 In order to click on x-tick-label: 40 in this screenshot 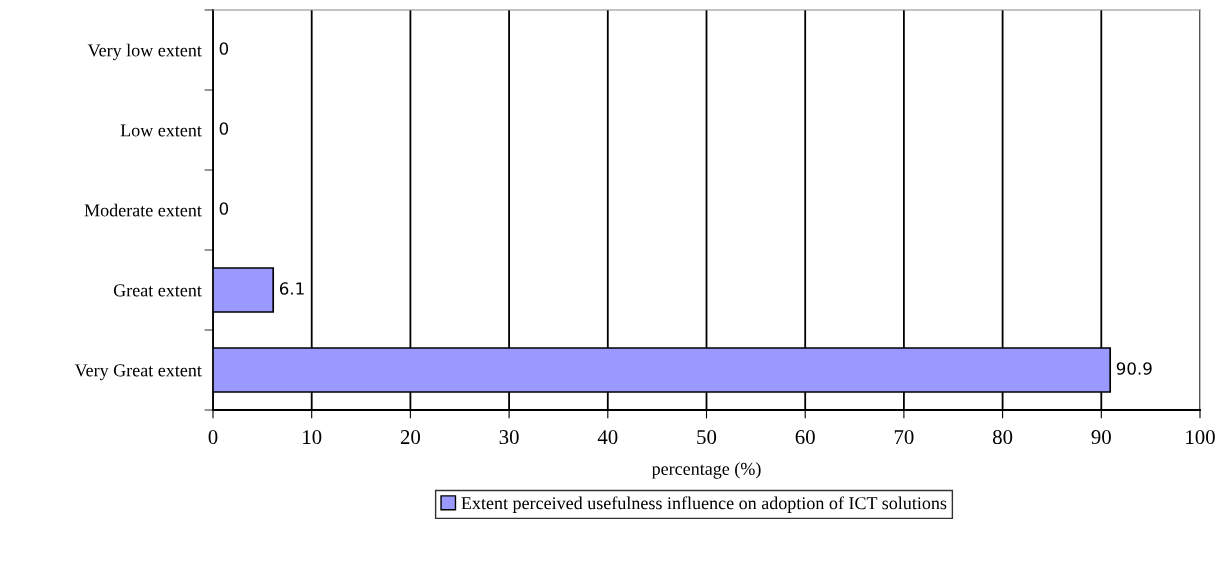, I will do `click(607, 437)`.